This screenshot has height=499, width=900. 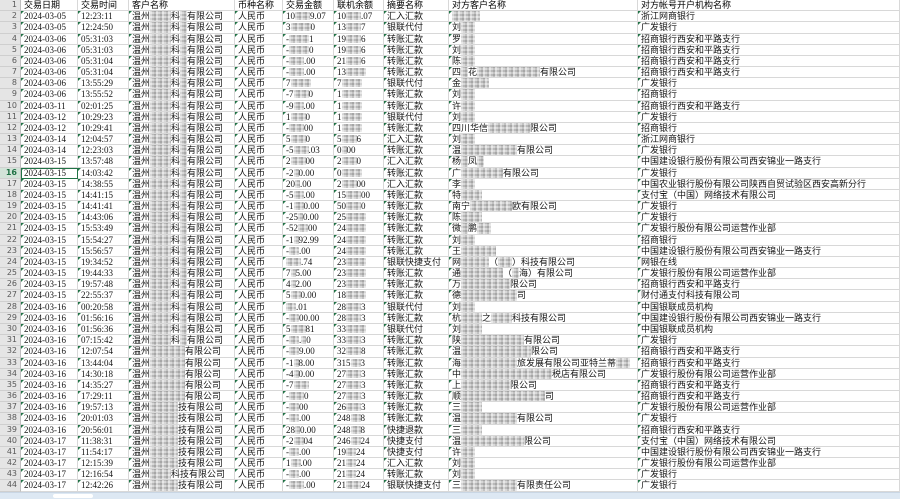 I want to click on cell-amount: -25 0.00, so click(x=308, y=218).